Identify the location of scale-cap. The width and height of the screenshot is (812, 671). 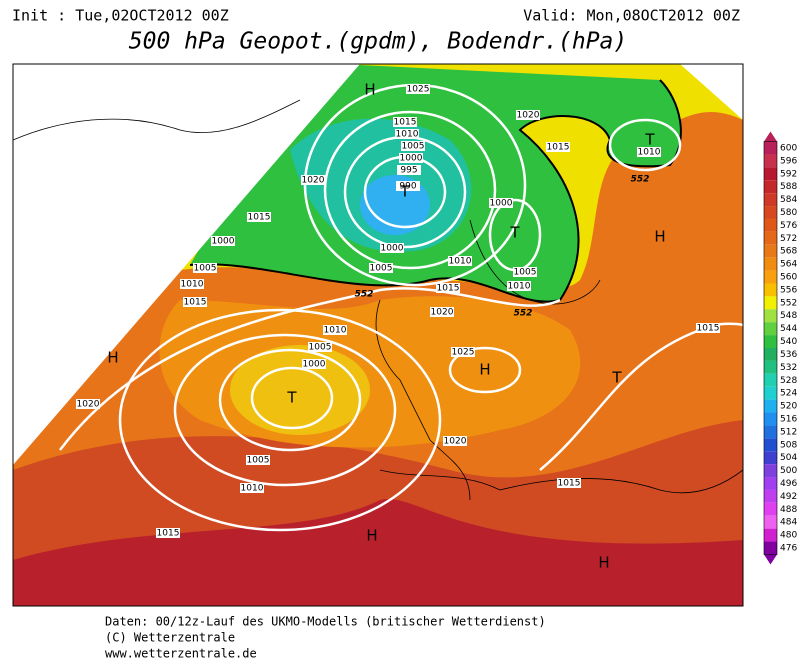
(770, 559).